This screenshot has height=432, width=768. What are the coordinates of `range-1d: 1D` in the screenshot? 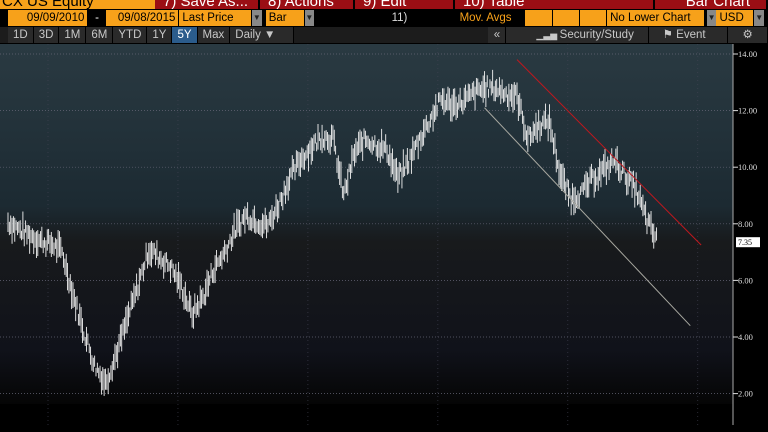 It's located at (21, 35).